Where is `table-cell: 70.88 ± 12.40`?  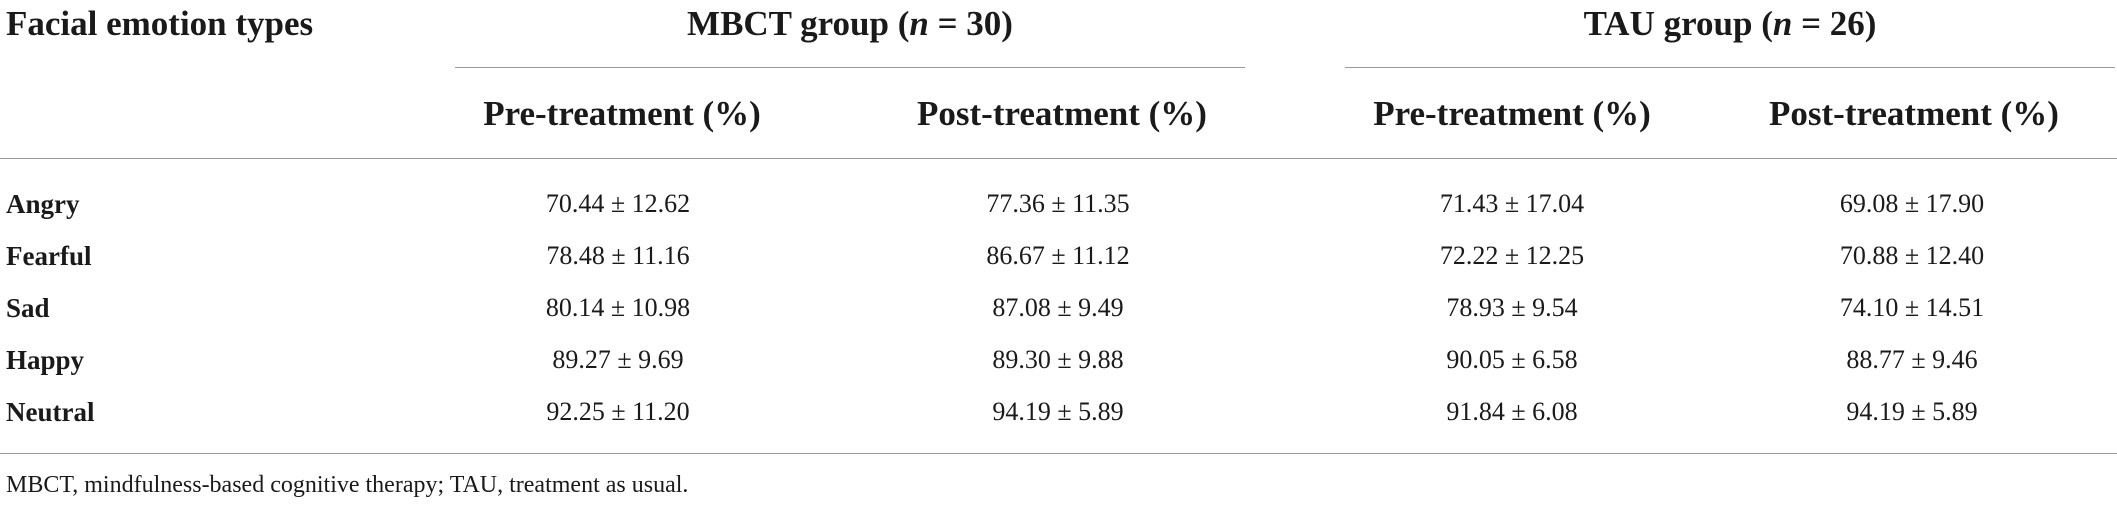 table-cell: 70.88 ± 12.40 is located at coordinates (1912, 255).